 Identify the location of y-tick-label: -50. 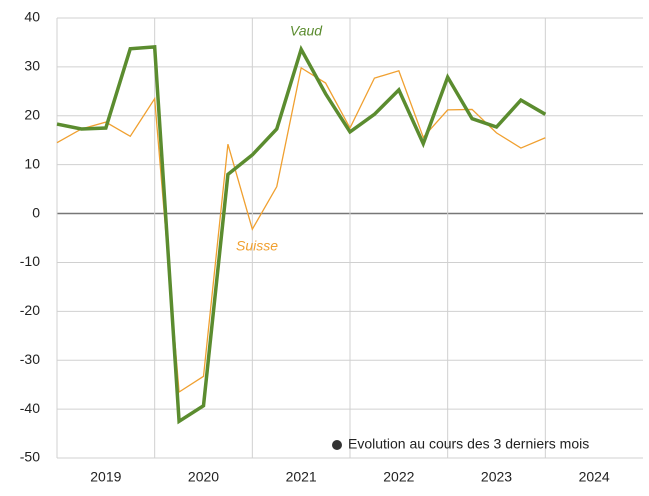
(30, 457).